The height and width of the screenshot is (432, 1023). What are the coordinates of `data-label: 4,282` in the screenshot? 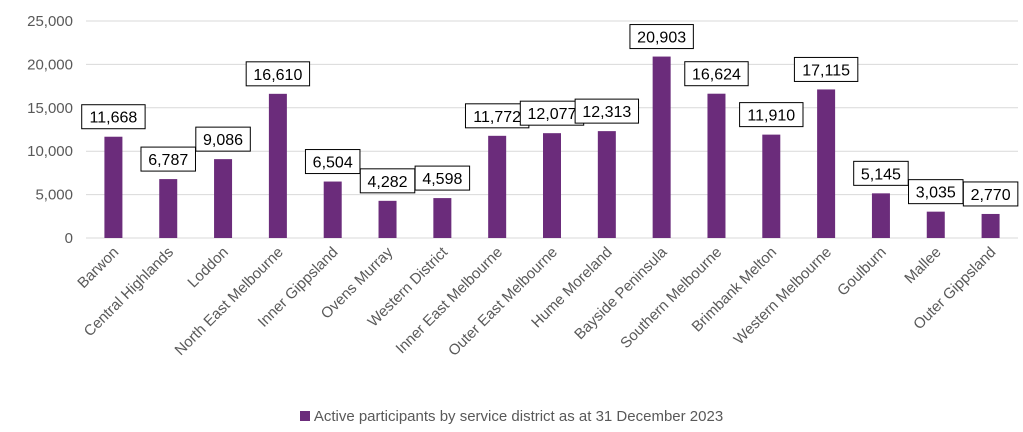 It's located at (388, 182).